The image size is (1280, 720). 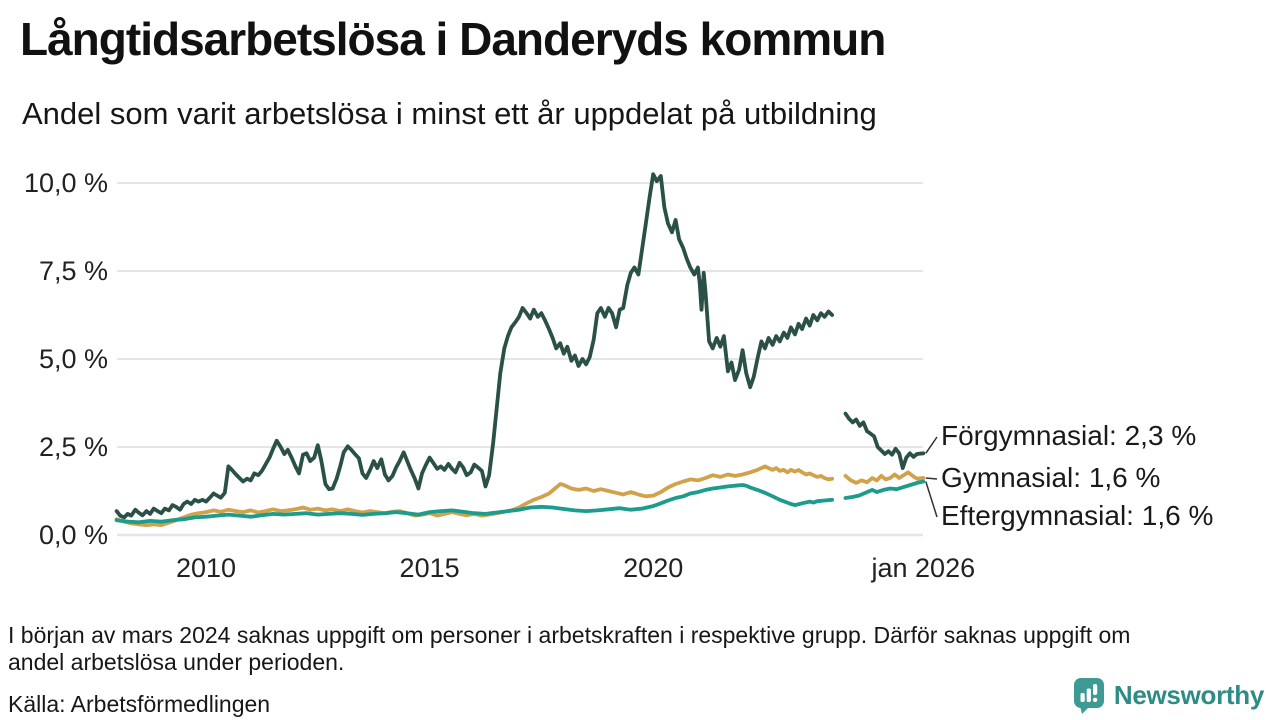 I want to click on x-axis-labels: 2010 2015 2020 jan 2026, so click(x=575, y=568).